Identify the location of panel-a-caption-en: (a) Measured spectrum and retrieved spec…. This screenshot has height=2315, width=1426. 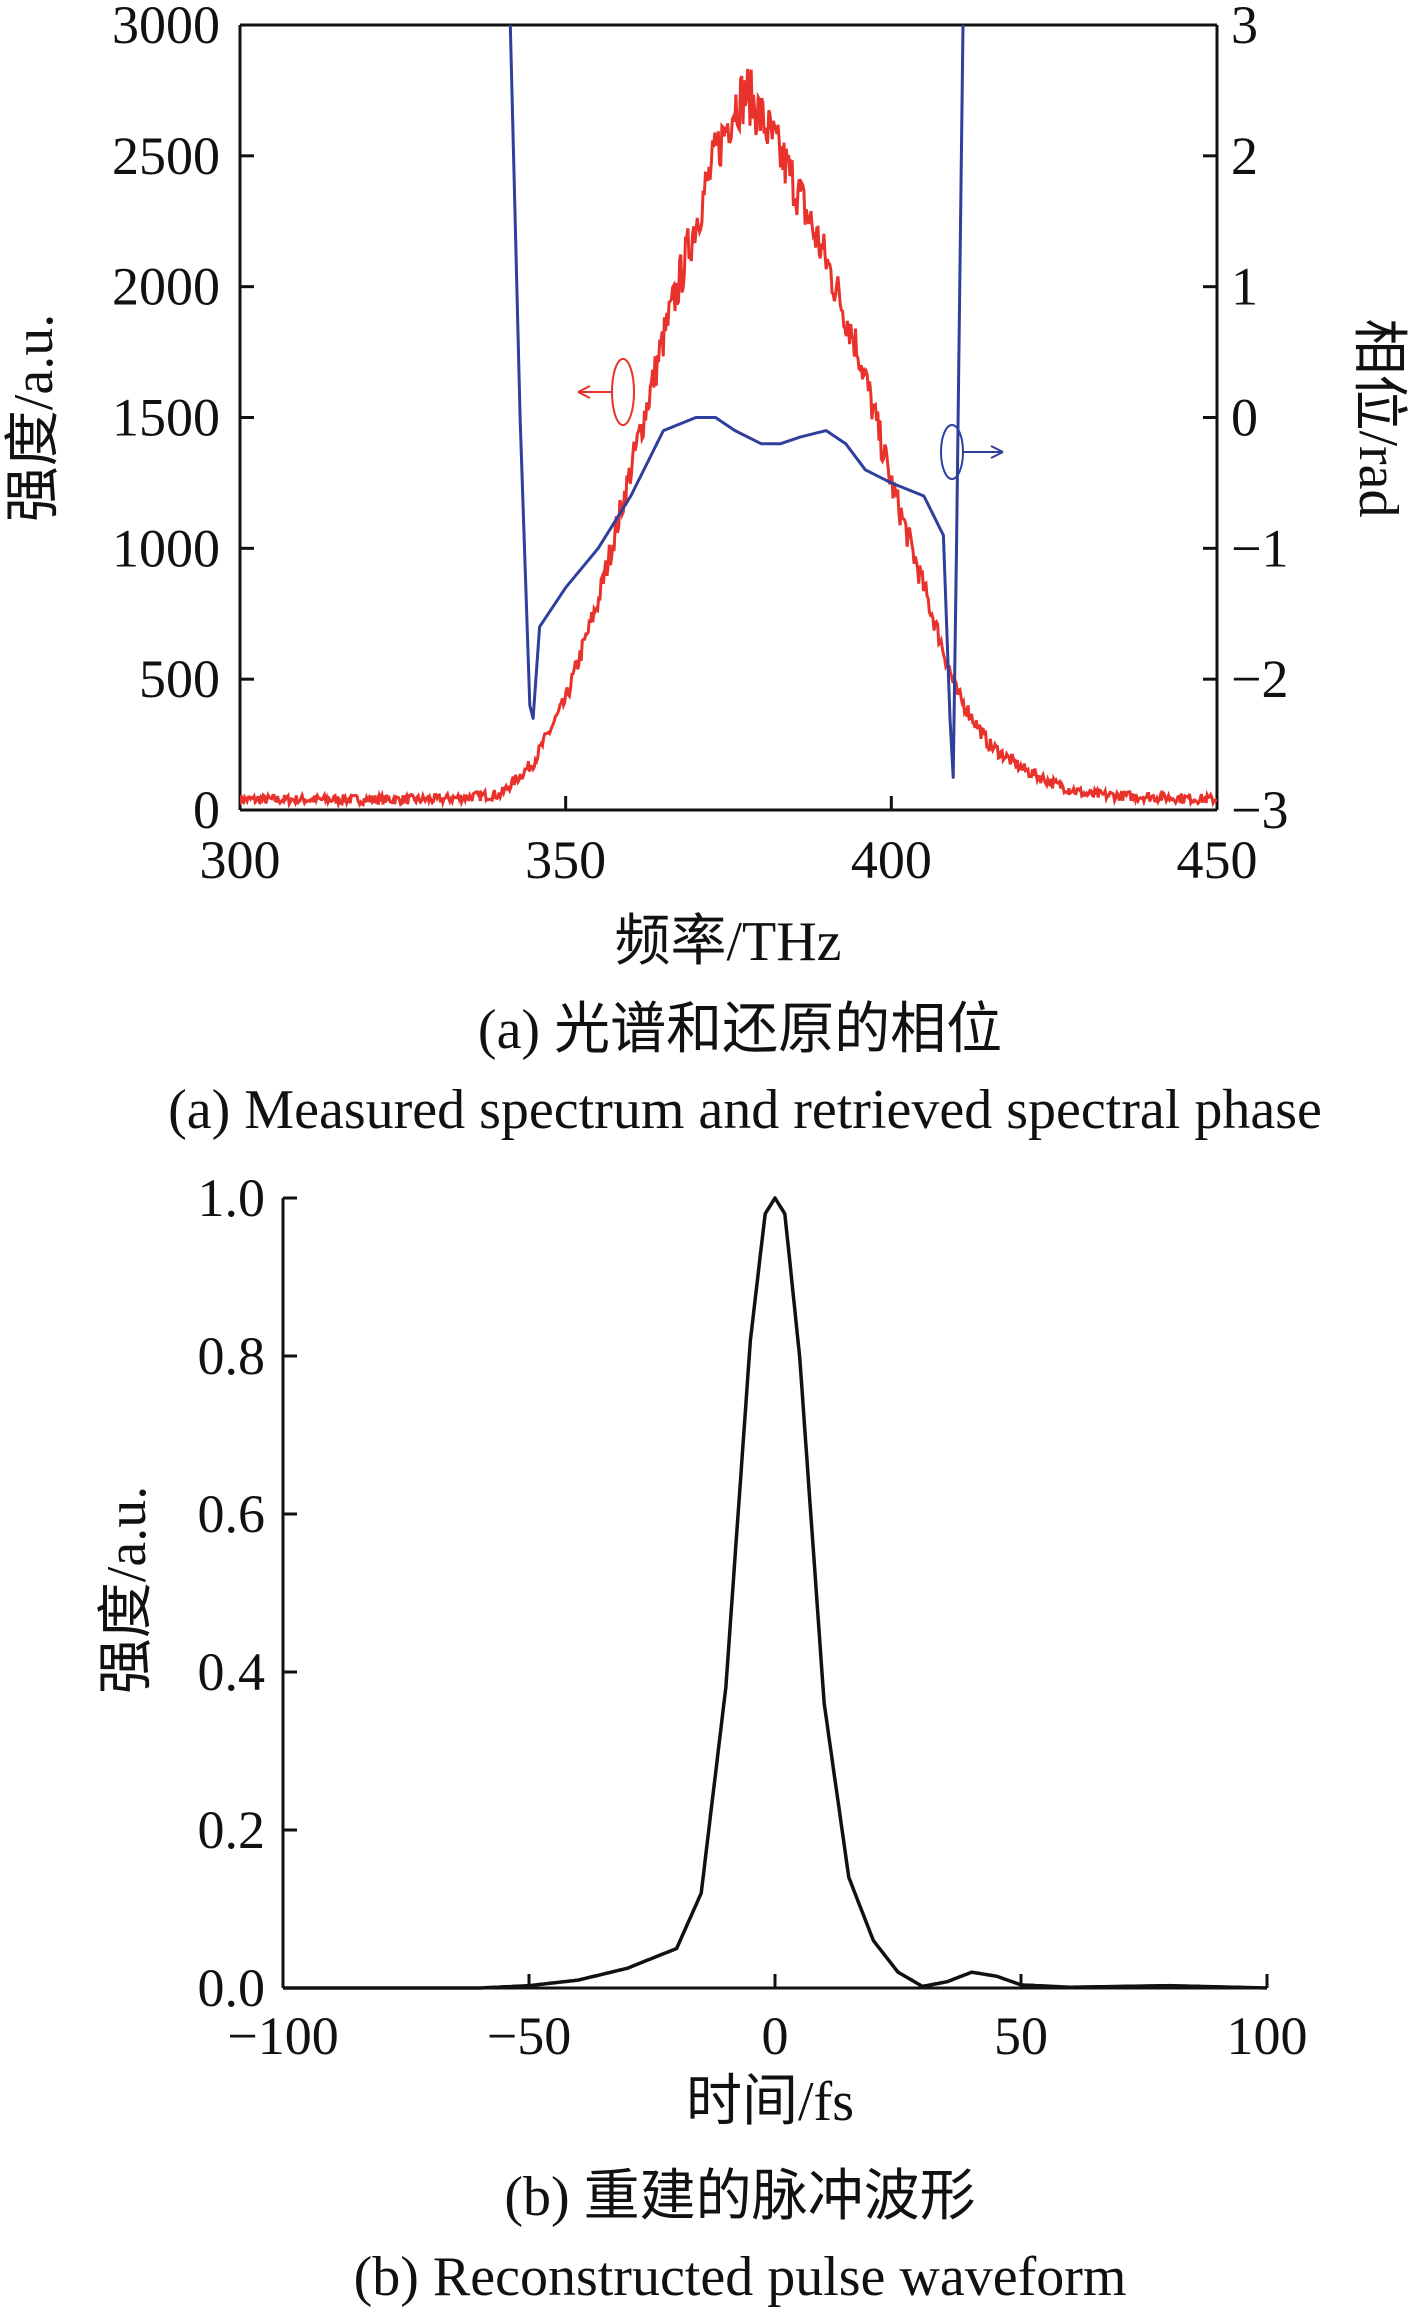
(745, 1110).